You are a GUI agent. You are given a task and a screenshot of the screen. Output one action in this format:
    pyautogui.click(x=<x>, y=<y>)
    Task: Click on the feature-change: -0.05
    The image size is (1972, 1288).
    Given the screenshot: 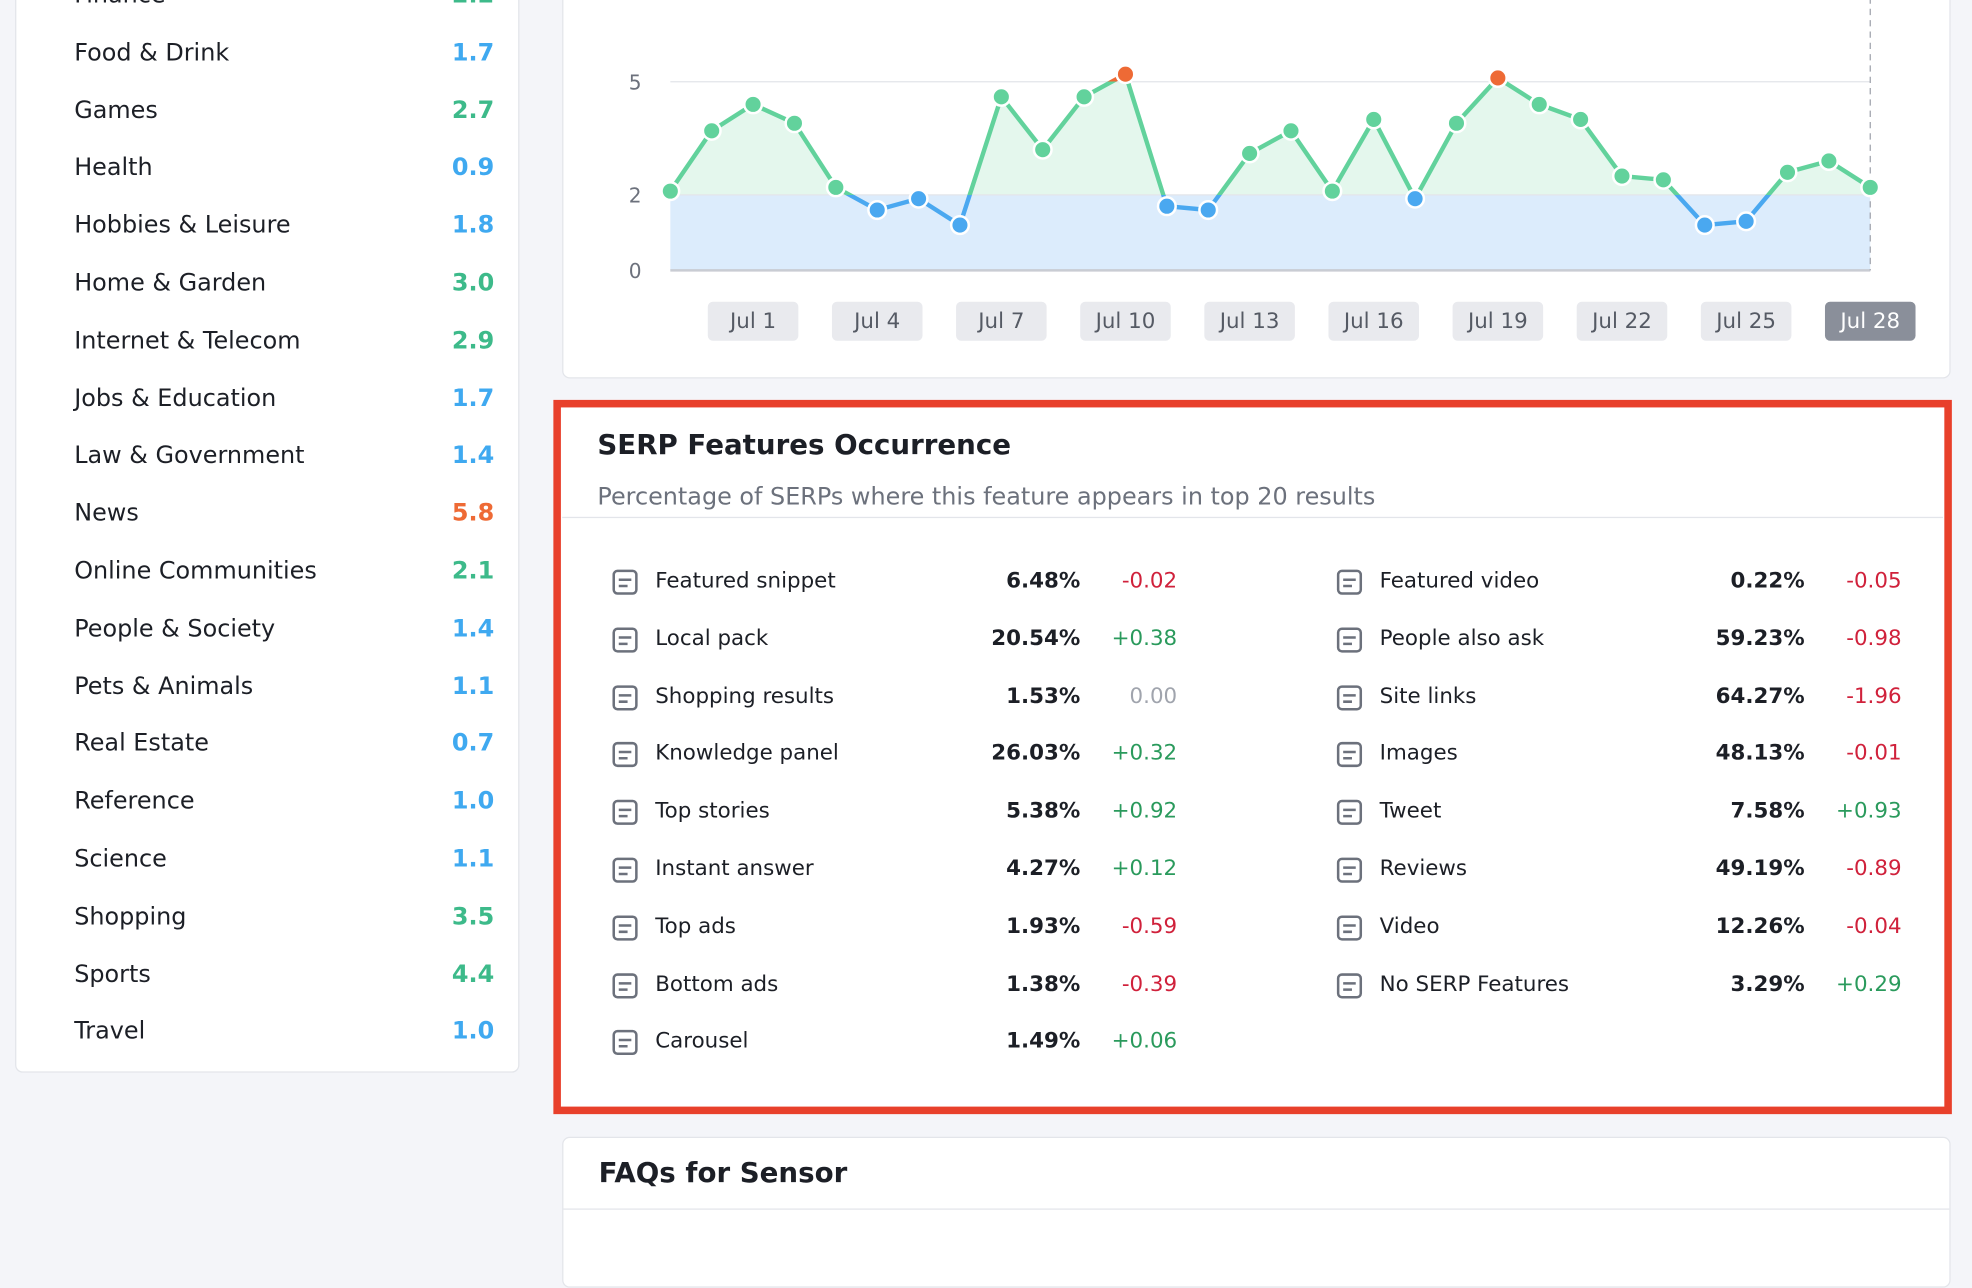 What is the action you would take?
    pyautogui.click(x=1874, y=581)
    